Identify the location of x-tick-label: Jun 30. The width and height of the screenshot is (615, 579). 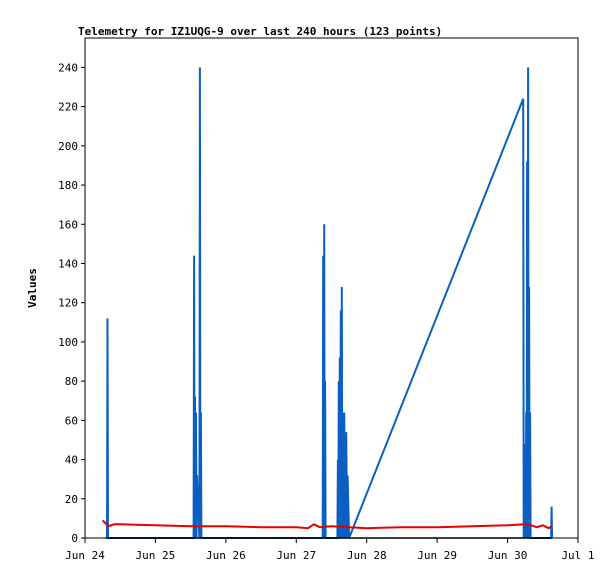
(508, 555).